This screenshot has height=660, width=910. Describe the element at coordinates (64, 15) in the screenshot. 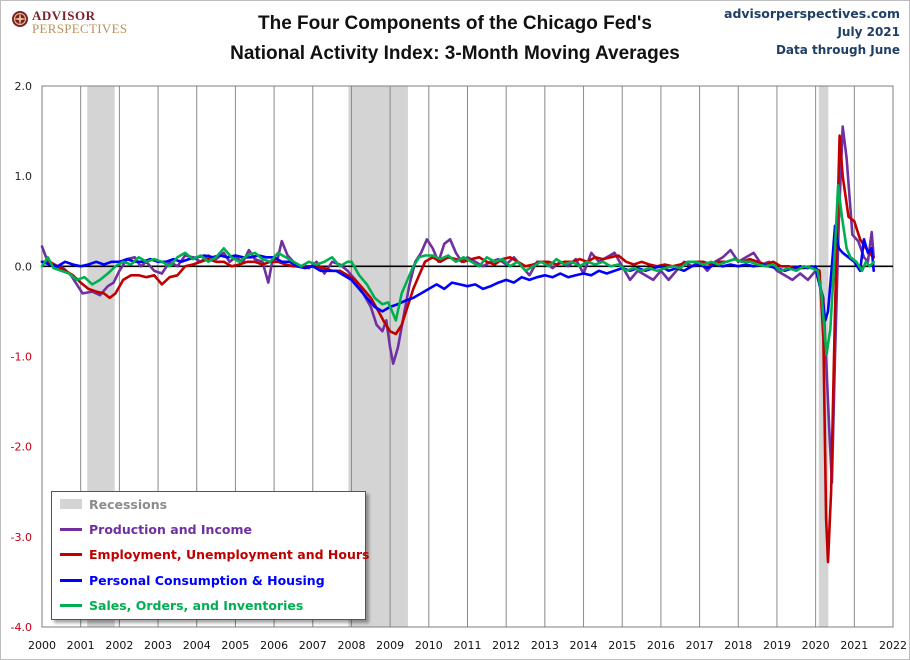

I see `logo-text-advisor: ADVISOR` at that location.